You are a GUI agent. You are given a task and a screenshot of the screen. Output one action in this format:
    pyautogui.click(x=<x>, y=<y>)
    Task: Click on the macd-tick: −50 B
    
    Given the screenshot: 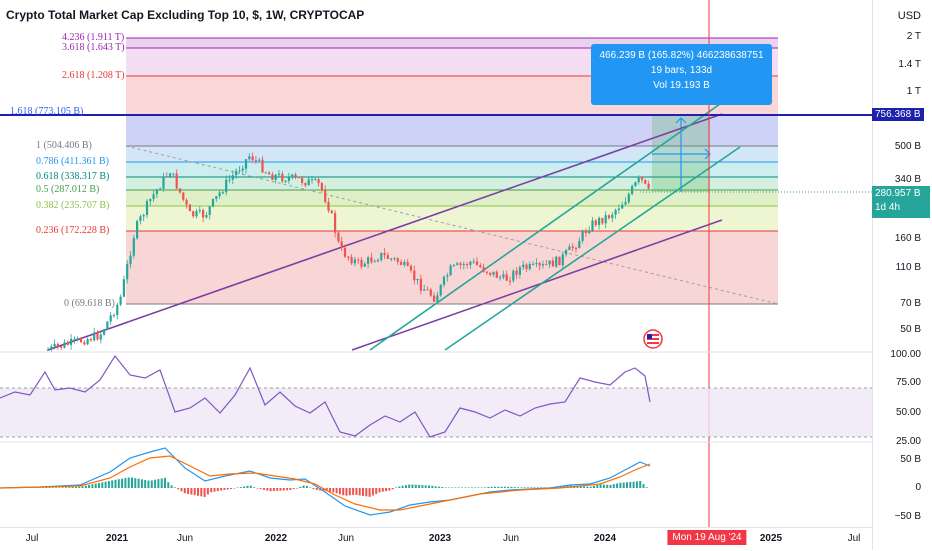 What is the action you would take?
    pyautogui.click(x=907, y=516)
    